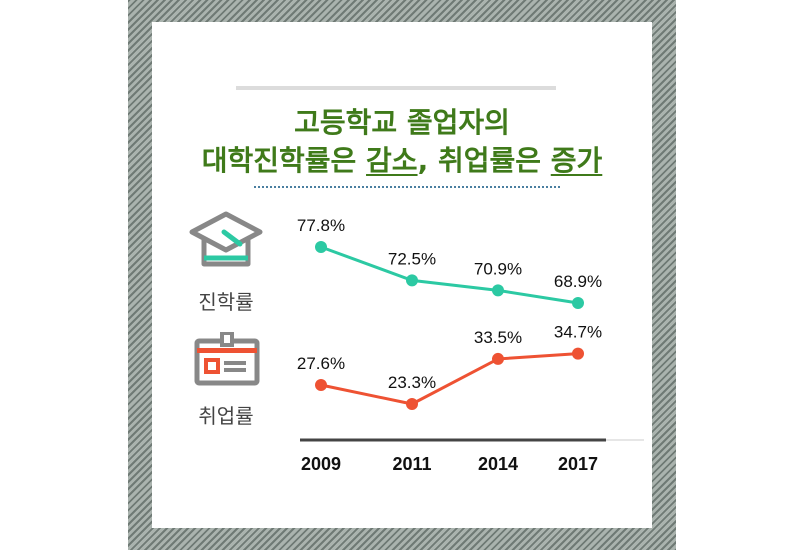  What do you see at coordinates (321, 363) in the screenshot?
I see `data-label-employment: 27.6%` at bounding box center [321, 363].